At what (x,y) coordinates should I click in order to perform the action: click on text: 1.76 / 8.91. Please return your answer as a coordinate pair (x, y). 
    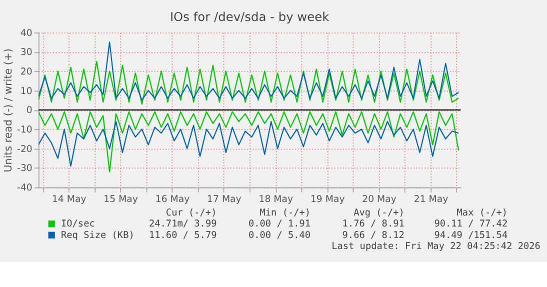
    Looking at the image, I should click on (373, 224).